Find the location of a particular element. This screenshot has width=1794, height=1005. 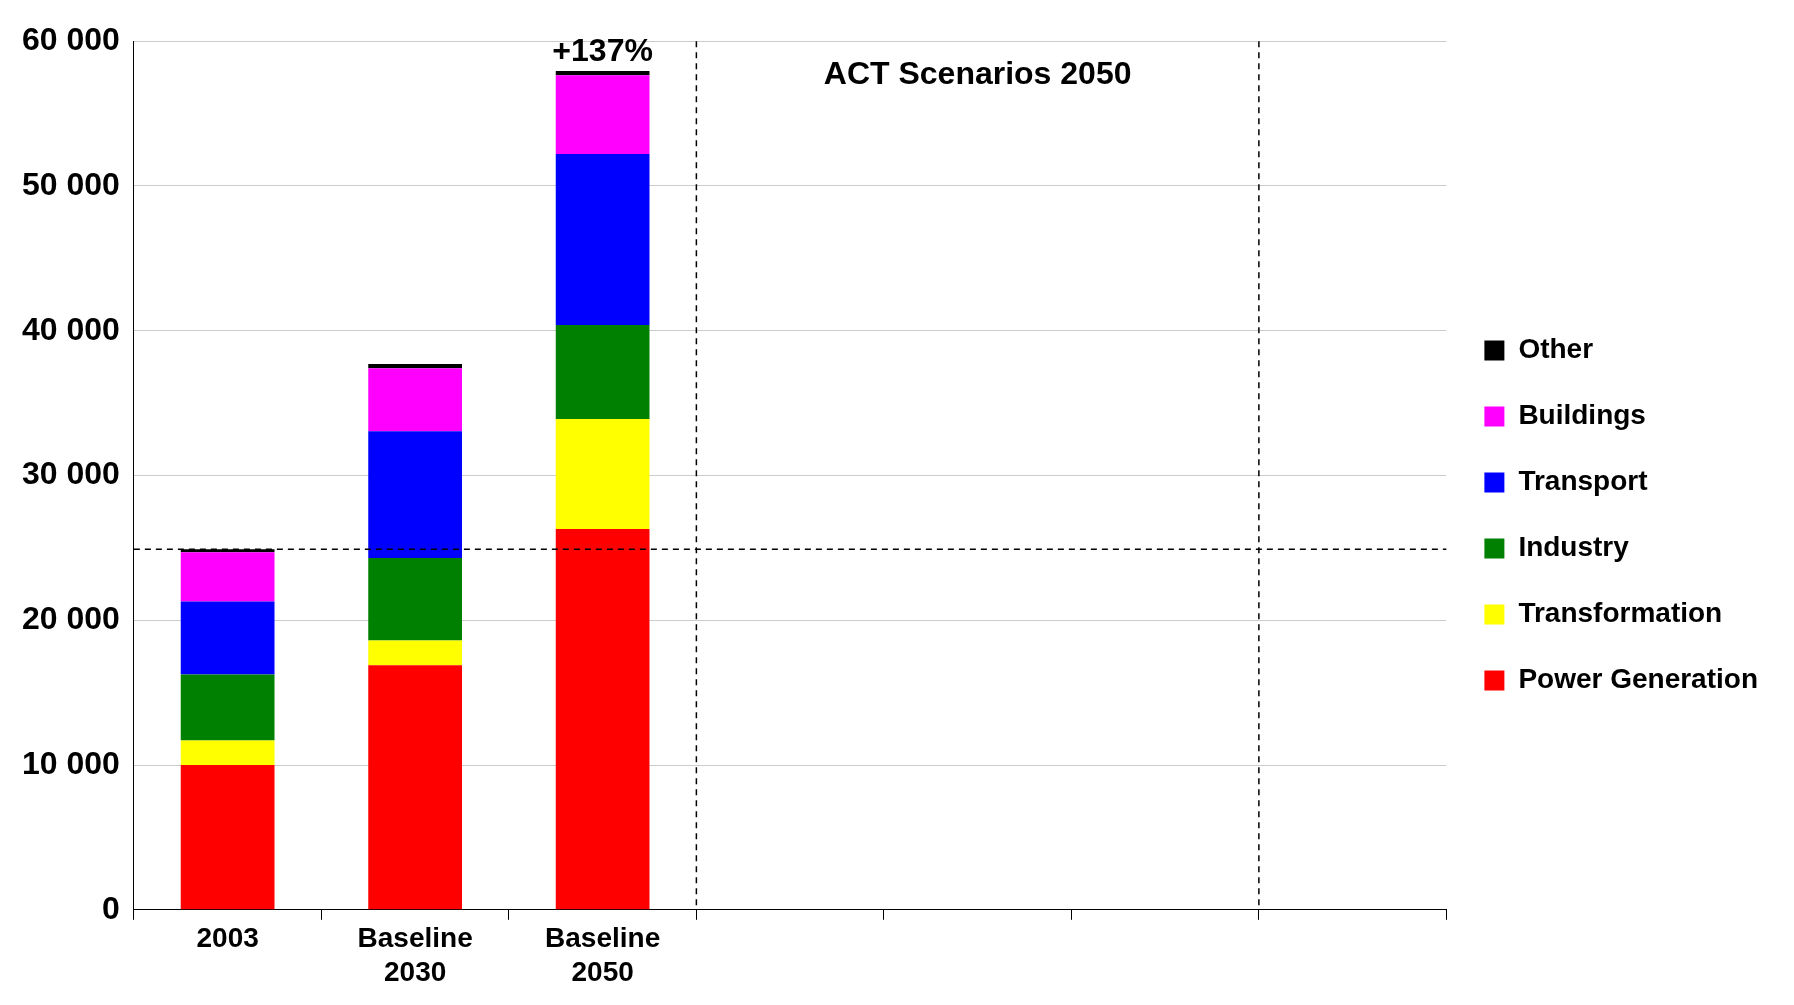

x-tick-label: Baseline 2050 is located at coordinates (603, 954).